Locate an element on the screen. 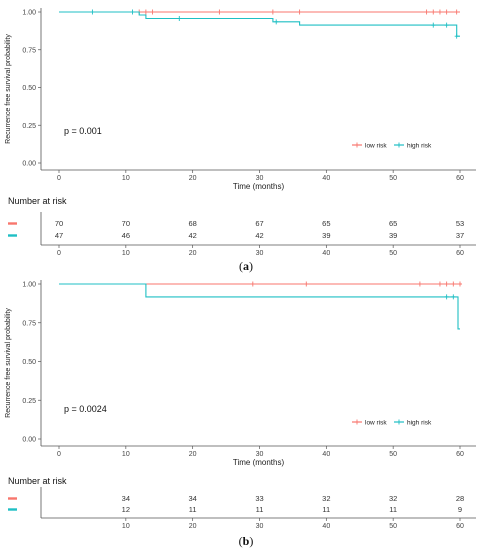 The image size is (493, 550). risk-table-tick-label: 30 is located at coordinates (260, 526).